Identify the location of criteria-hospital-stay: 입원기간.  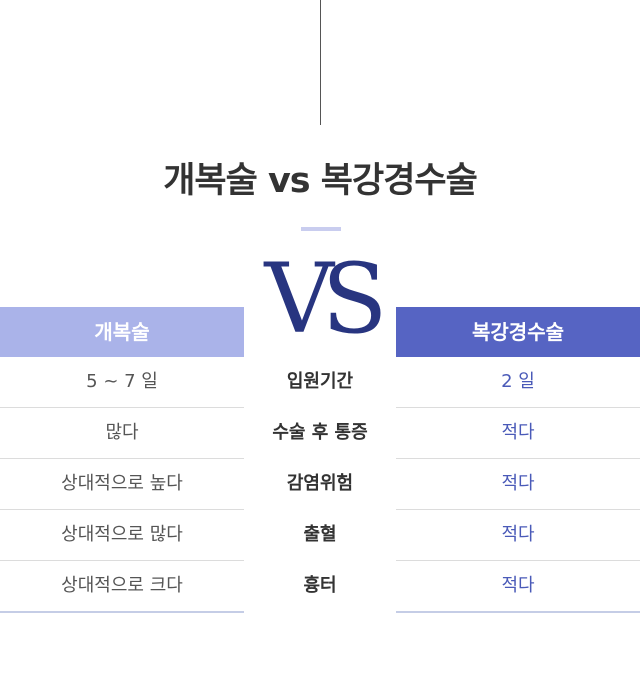
(320, 381).